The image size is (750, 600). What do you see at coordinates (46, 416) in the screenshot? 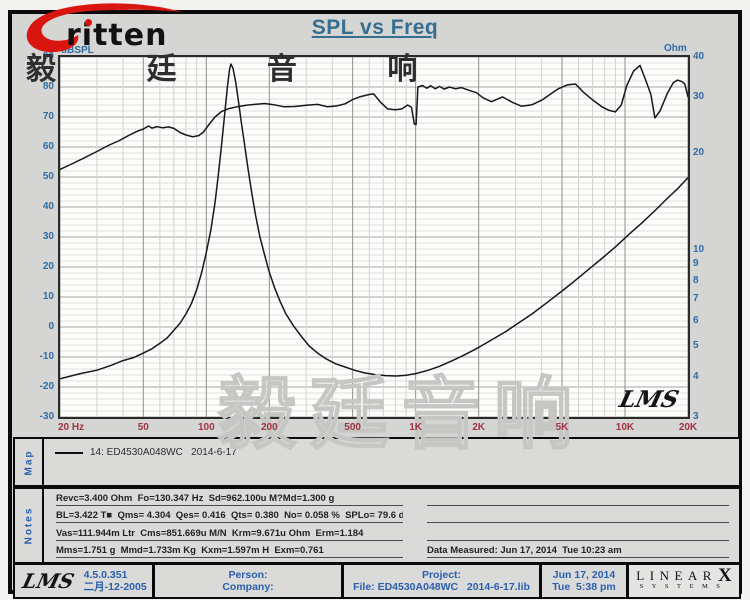
I see `left-tick-label: -30` at bounding box center [46, 416].